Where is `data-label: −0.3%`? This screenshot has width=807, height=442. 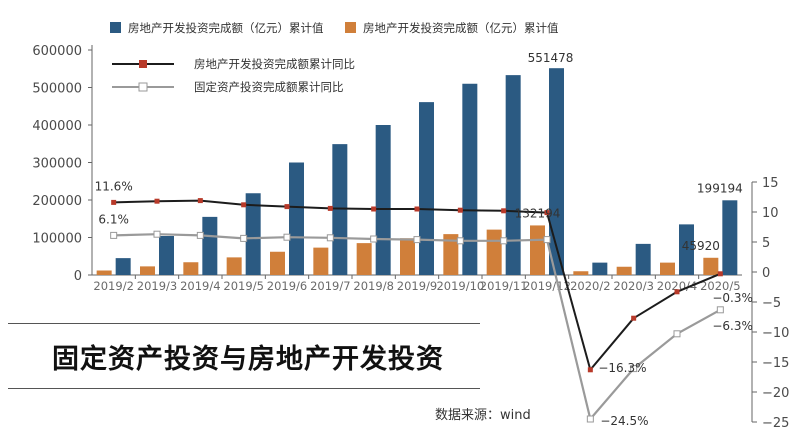
data-label: −0.3% is located at coordinates (732, 298).